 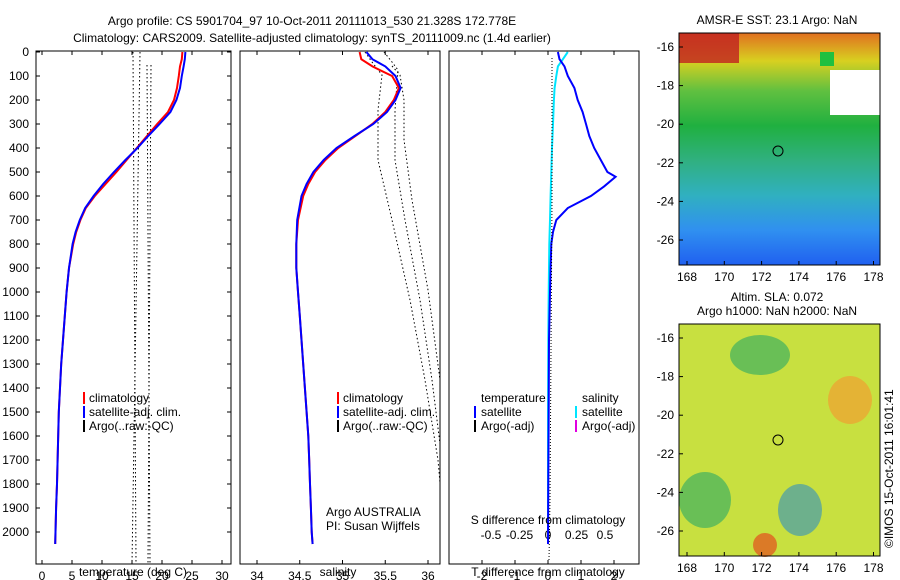 What do you see at coordinates (608, 426) in the screenshot?
I see `diff-legend-sal-argo-label: Argo(-adj)` at bounding box center [608, 426].